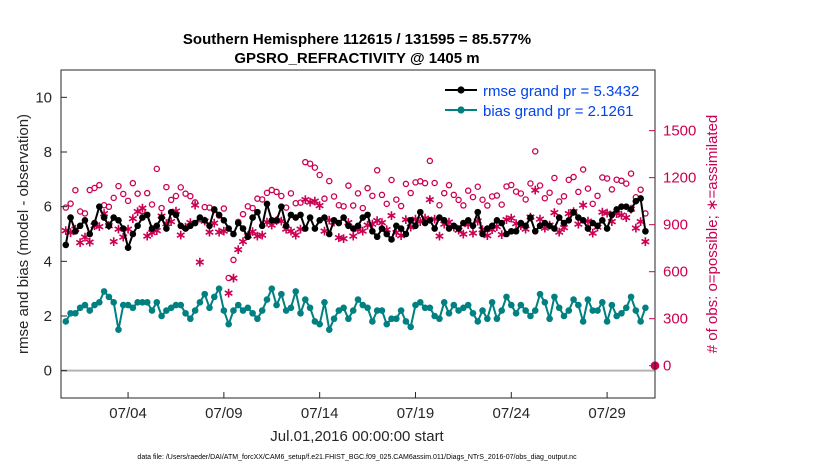  I want to click on x-tick-label: 07/24, so click(512, 413).